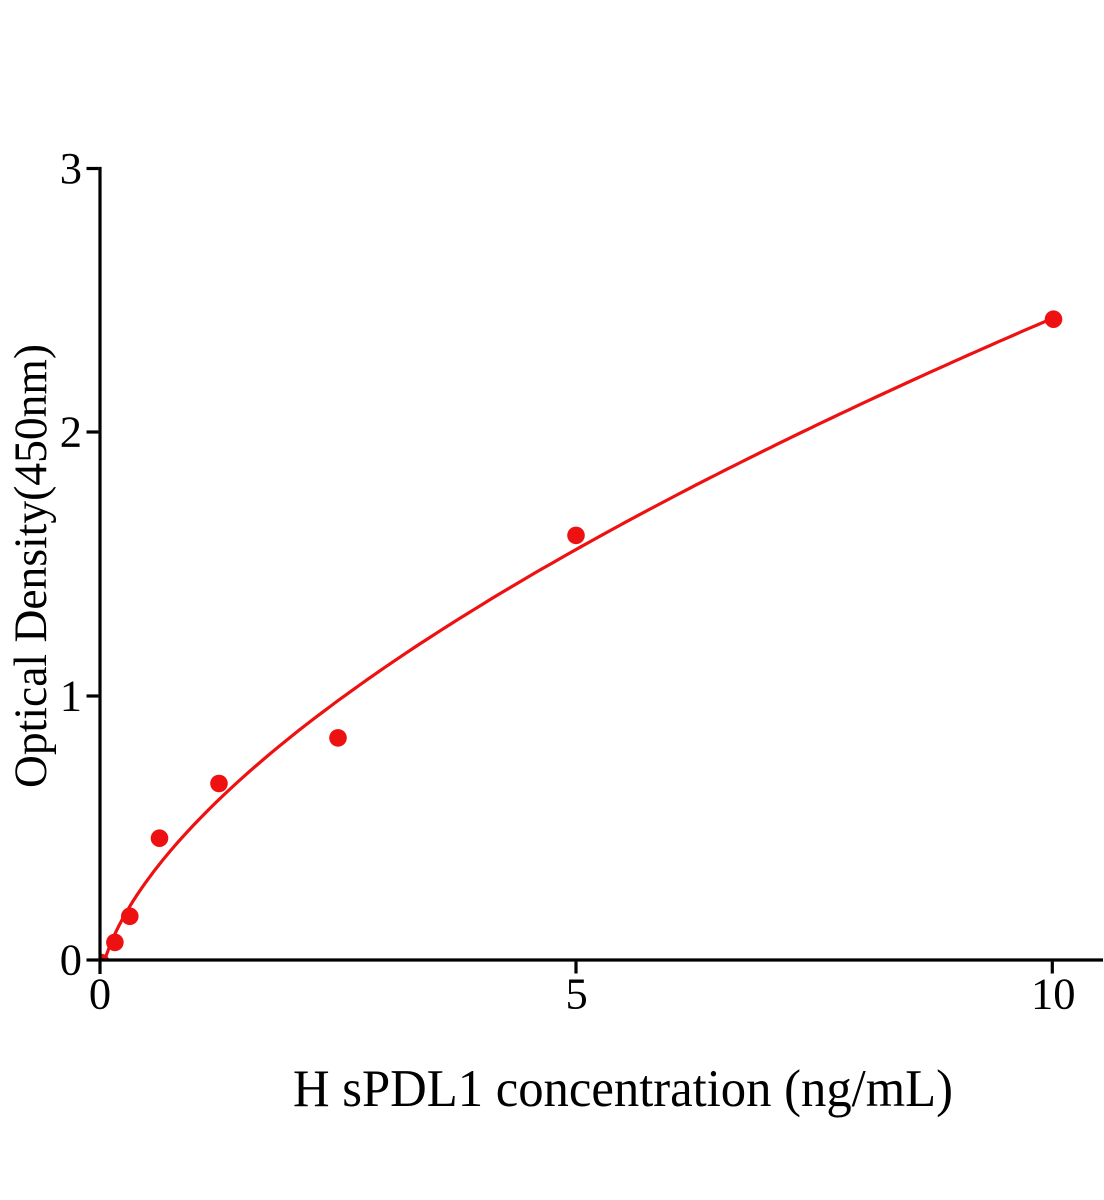 The height and width of the screenshot is (1200, 1104). What do you see at coordinates (576, 994) in the screenshot?
I see `svg-text: 5` at bounding box center [576, 994].